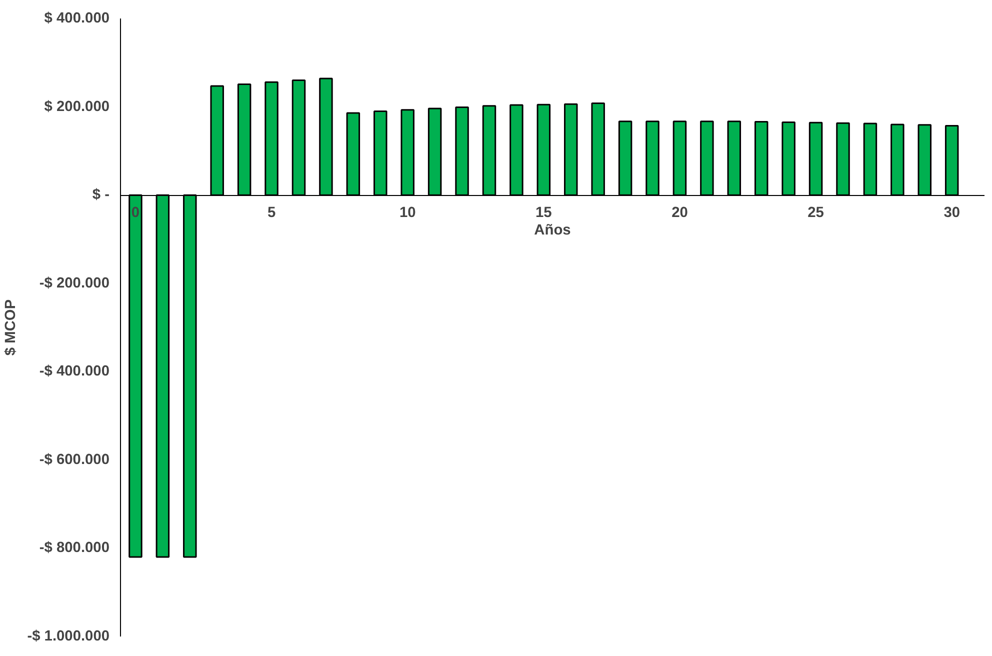 This screenshot has height=656, width=992. What do you see at coordinates (74, 372) in the screenshot?
I see `y-tick-label: -$ 400.000` at bounding box center [74, 372].